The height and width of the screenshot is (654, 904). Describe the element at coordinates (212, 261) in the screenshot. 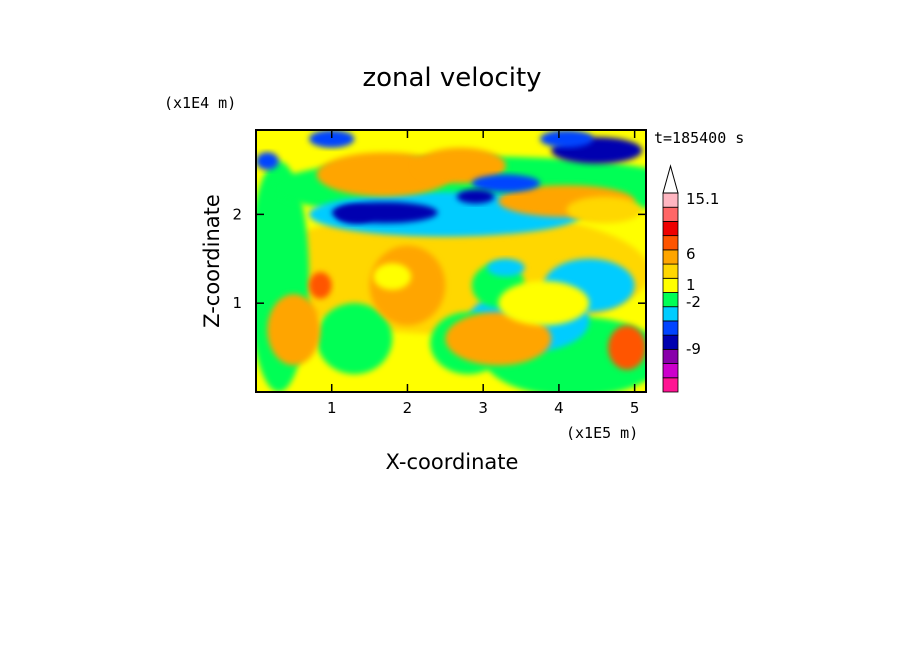

I see `y-axis-label: Z-coordinate` at that location.